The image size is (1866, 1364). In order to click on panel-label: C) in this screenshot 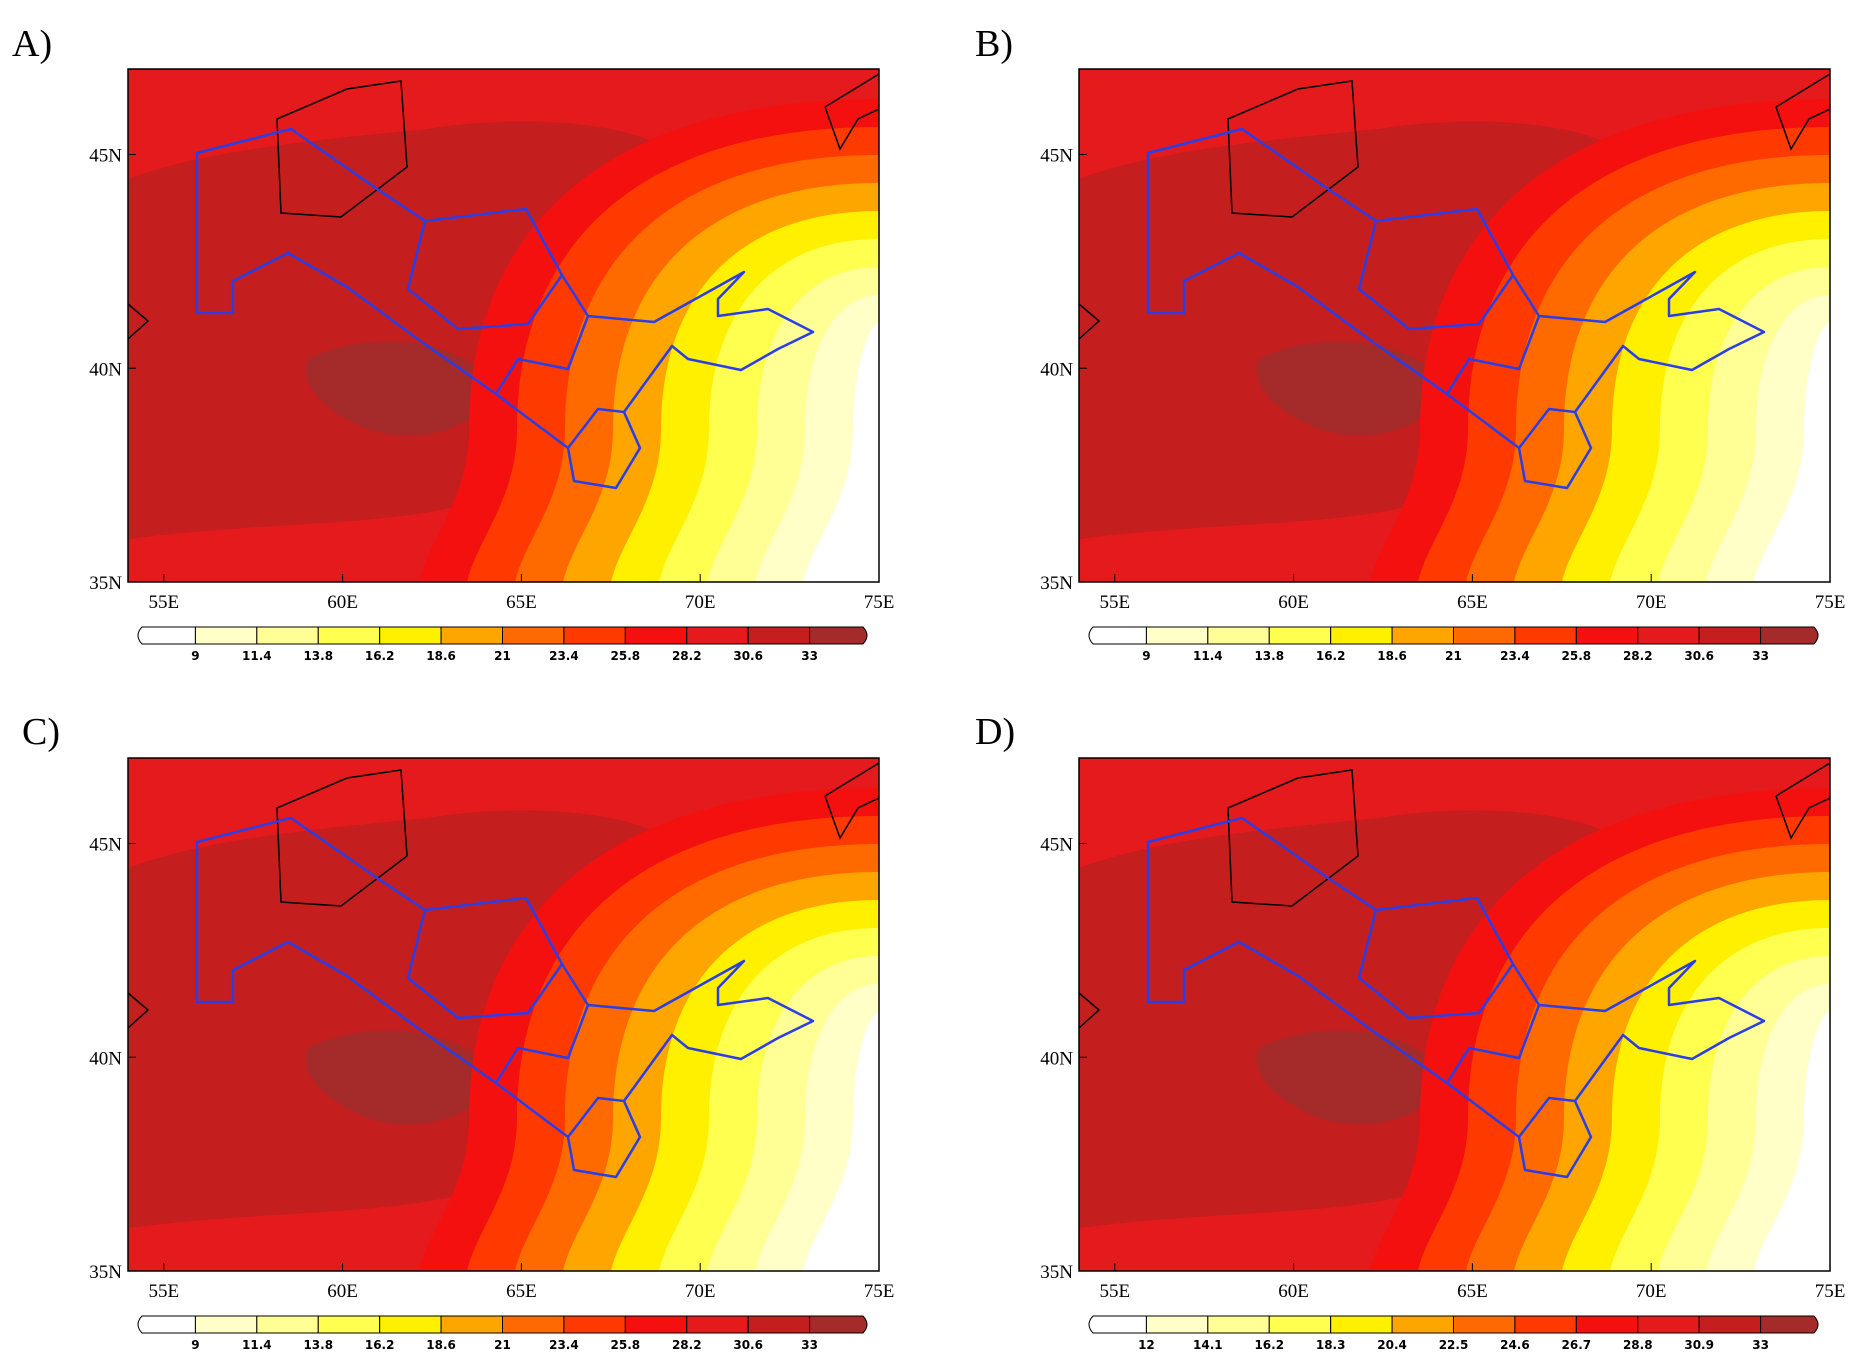, I will do `click(41, 732)`.